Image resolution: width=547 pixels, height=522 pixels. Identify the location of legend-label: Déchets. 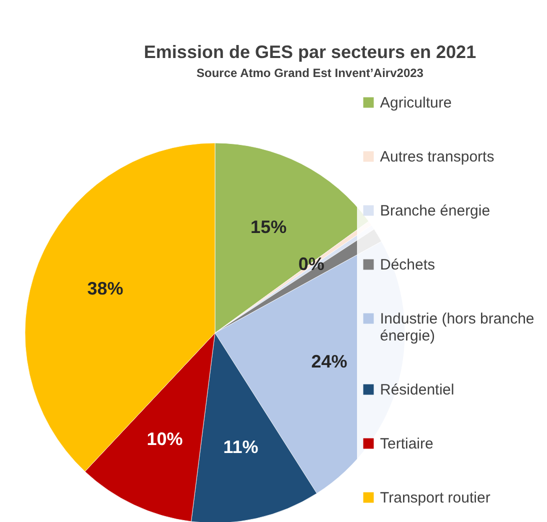
(408, 265).